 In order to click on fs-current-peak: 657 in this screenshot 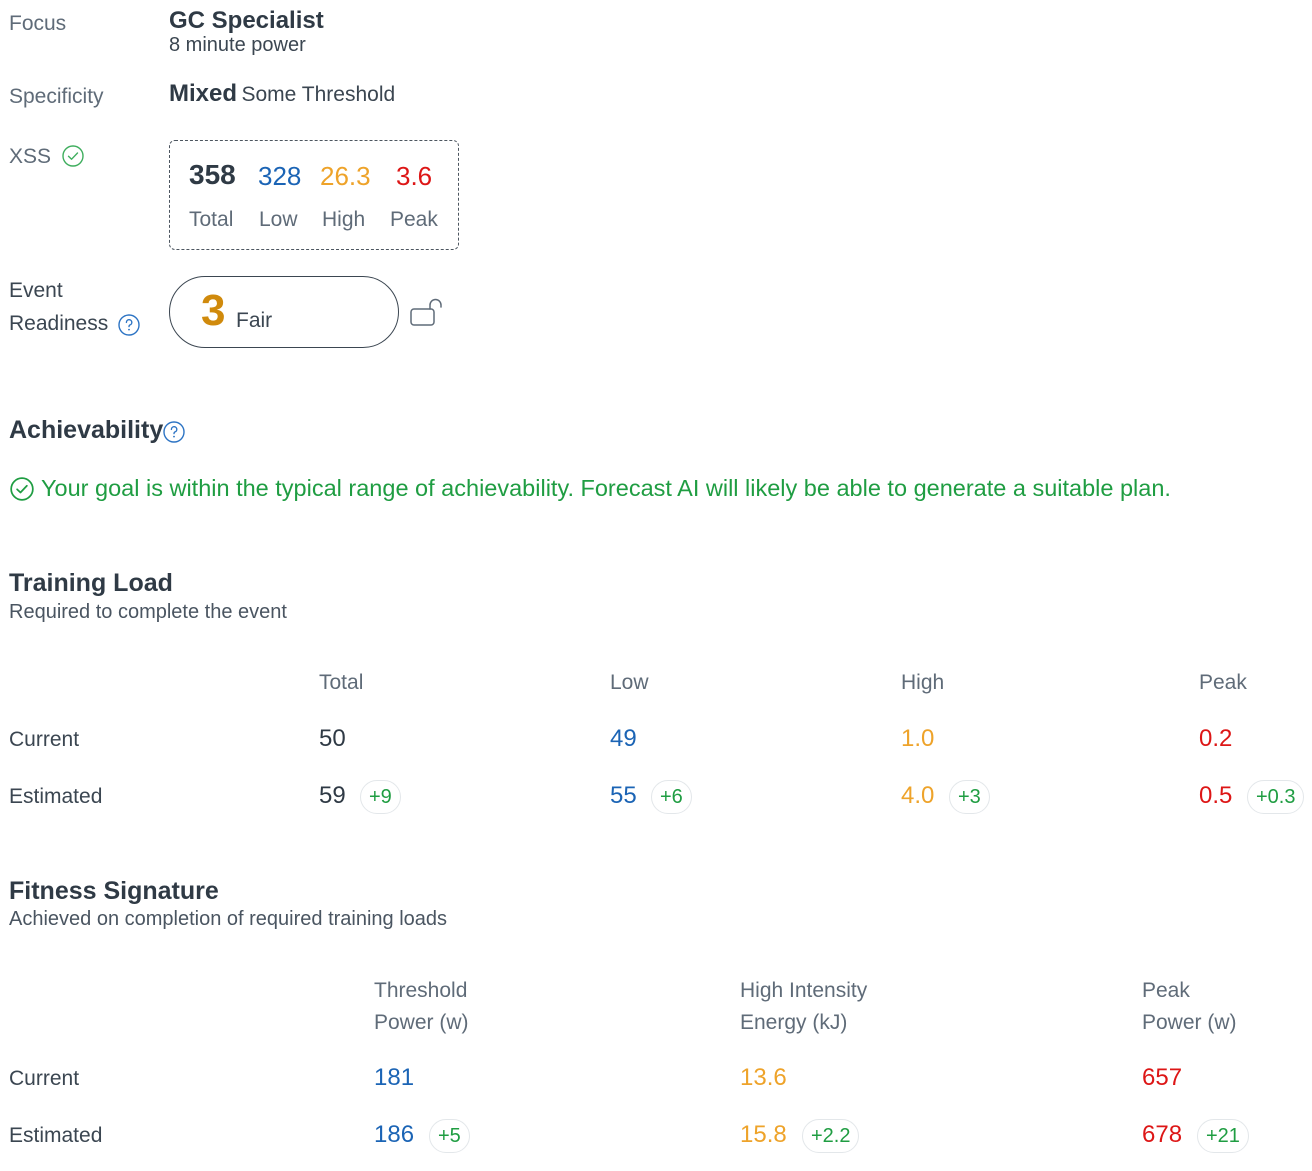, I will do `click(1162, 1077)`.